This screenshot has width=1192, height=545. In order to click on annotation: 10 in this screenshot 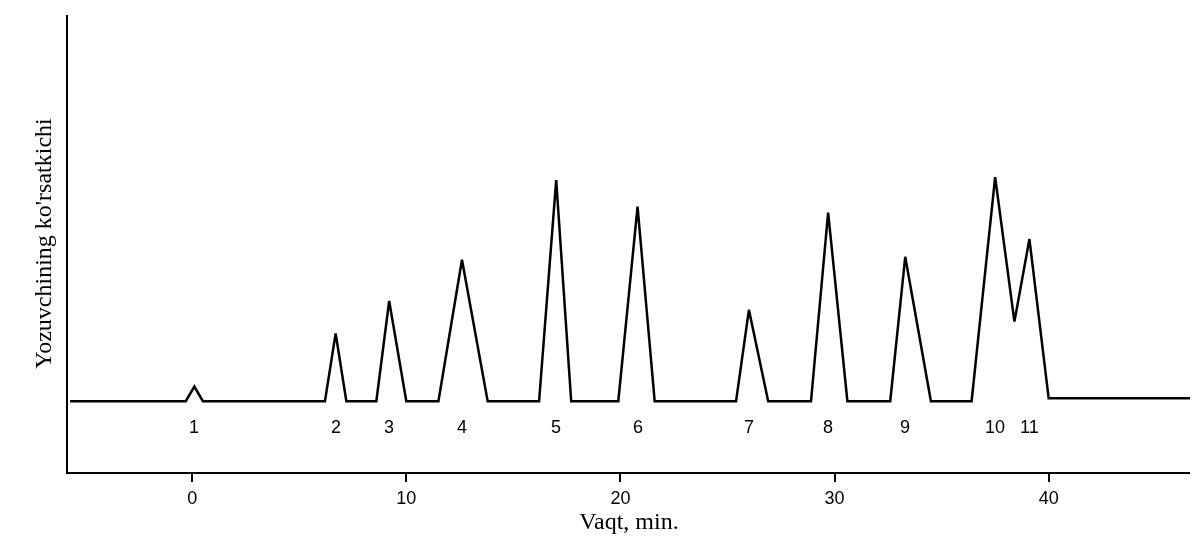, I will do `click(995, 427)`.